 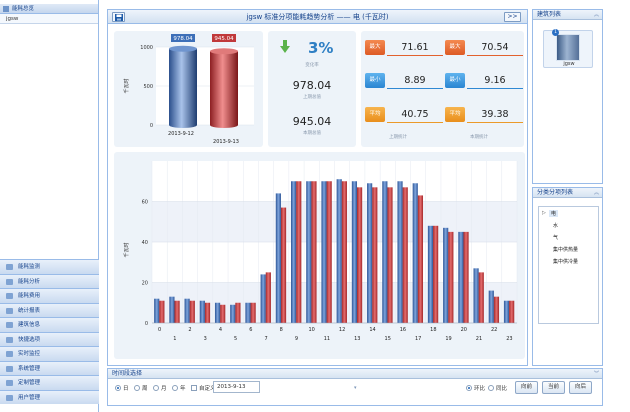 What do you see at coordinates (49, 295) in the screenshot?
I see `nav-item-2: 能耗费用` at bounding box center [49, 295].